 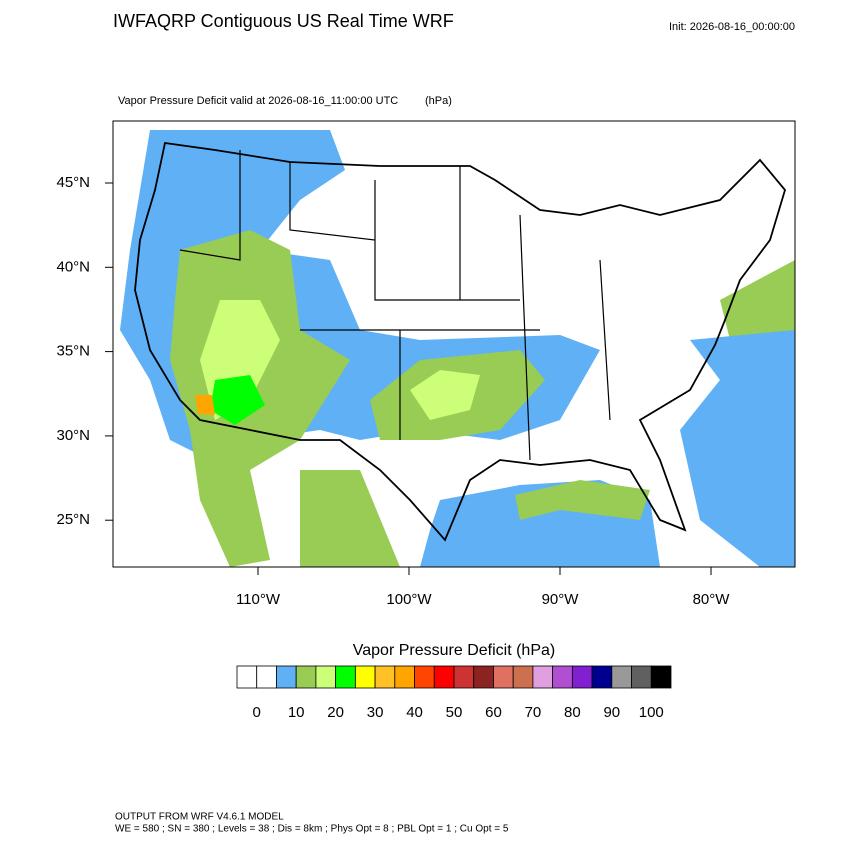 I want to click on colorbar: 0 10 20 30 40 50 60 70 80 90 100, so click(x=454, y=693).